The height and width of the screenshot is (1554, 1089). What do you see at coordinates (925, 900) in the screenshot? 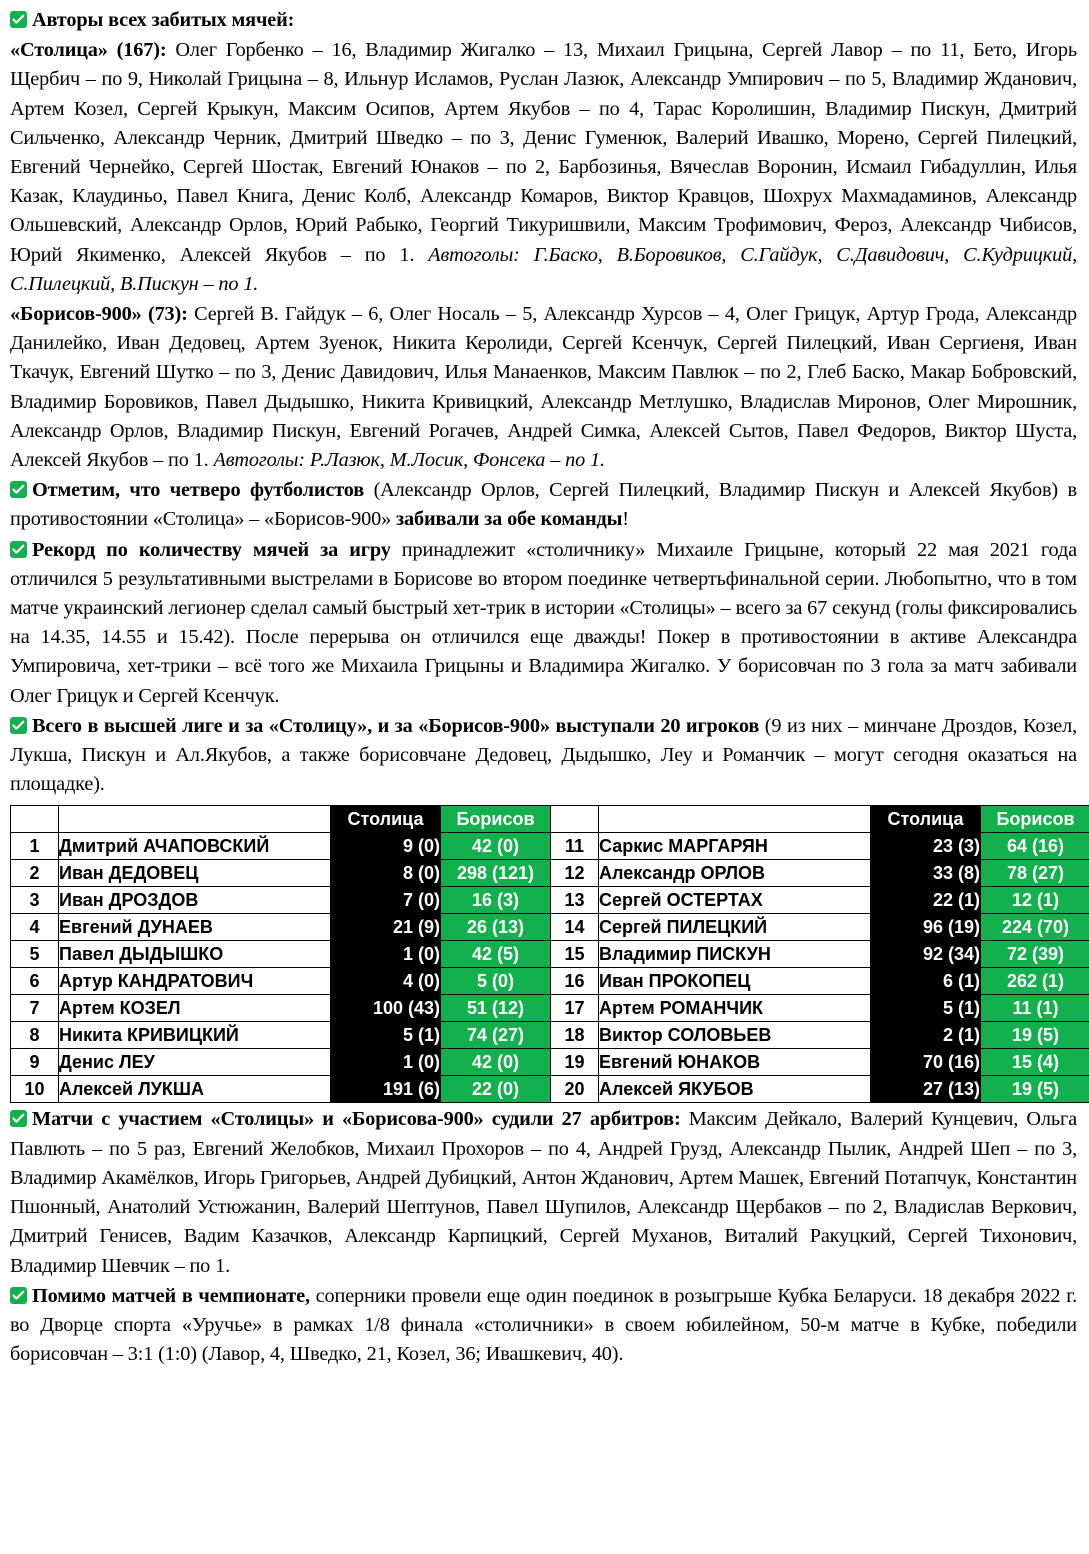
I see `row-stolica-value: 22 (1)` at bounding box center [925, 900].